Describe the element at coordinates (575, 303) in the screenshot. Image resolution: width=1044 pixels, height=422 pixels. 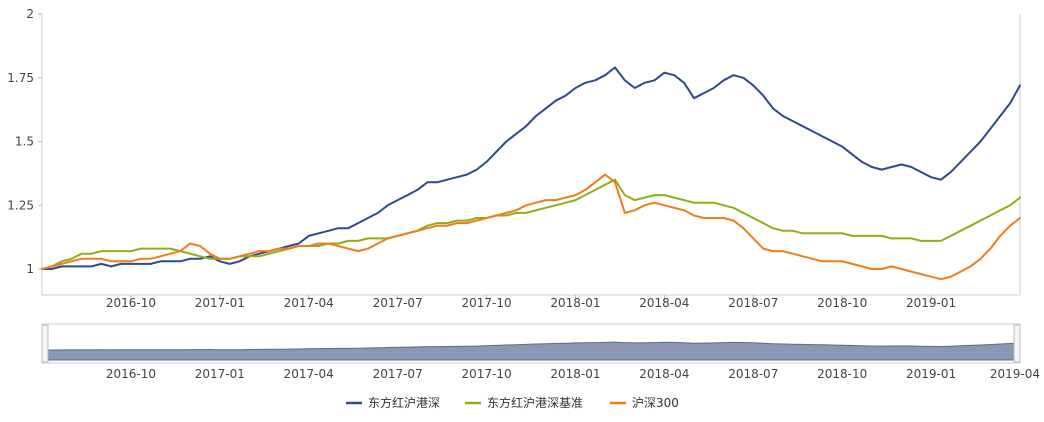
I see `x-tick-label: 2018-01` at that location.